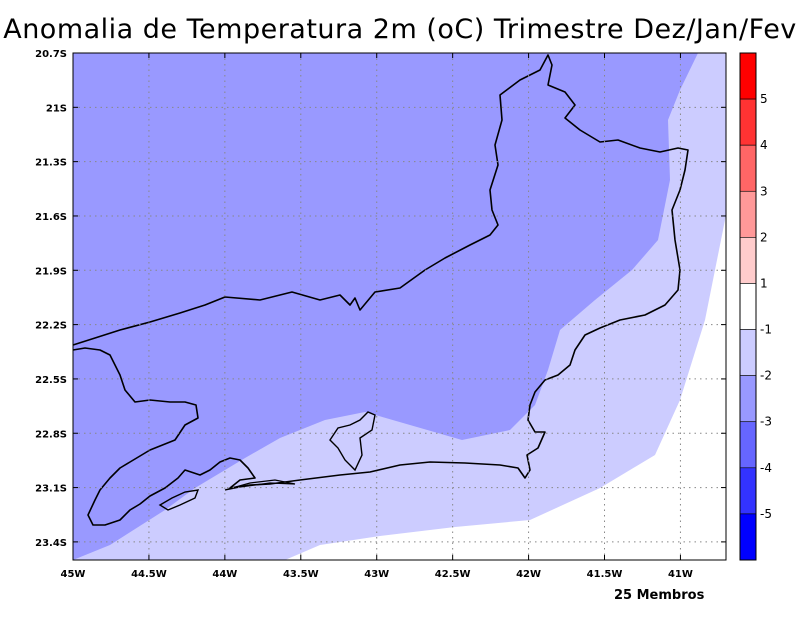  What do you see at coordinates (764, 283) in the screenshot?
I see `colorbar-label: 1` at bounding box center [764, 283].